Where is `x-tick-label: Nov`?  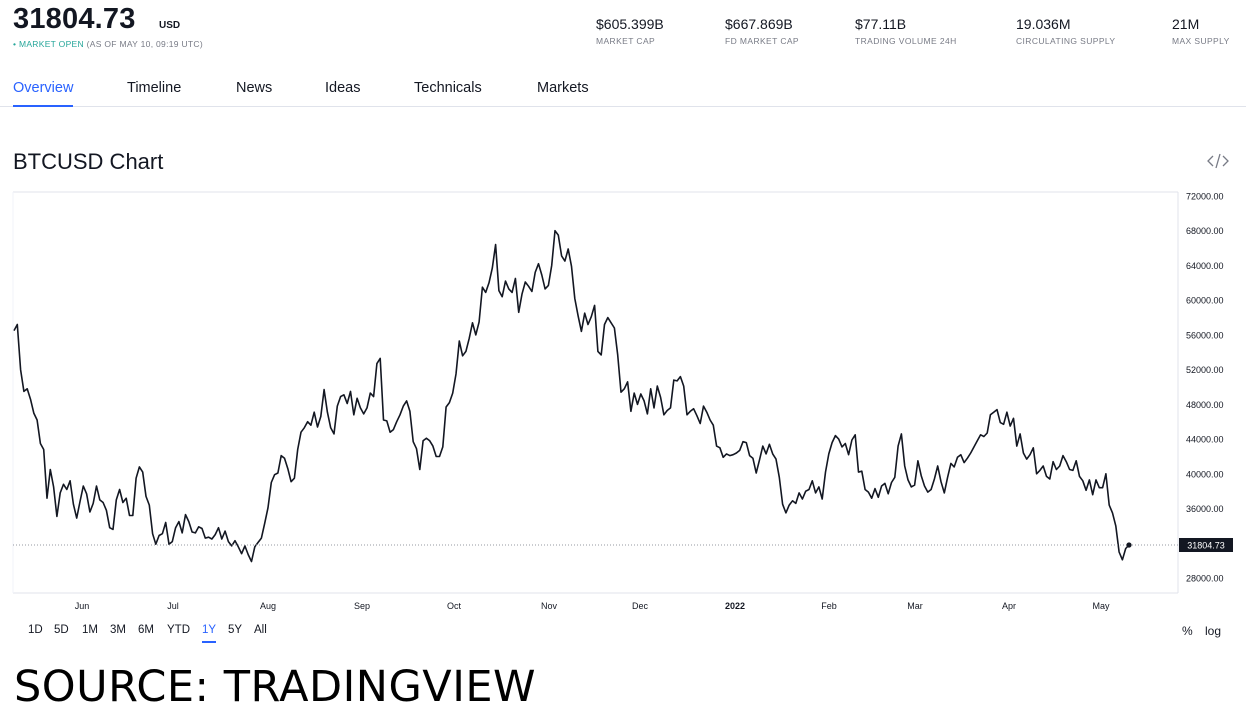 x-tick-label: Nov is located at coordinates (549, 606).